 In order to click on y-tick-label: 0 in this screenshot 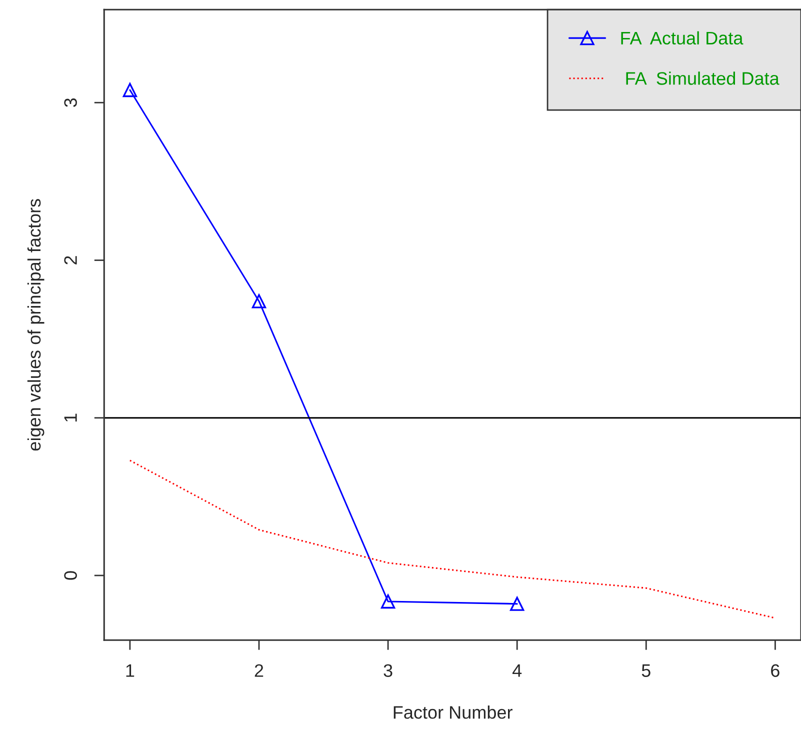, I will do `click(70, 575)`.